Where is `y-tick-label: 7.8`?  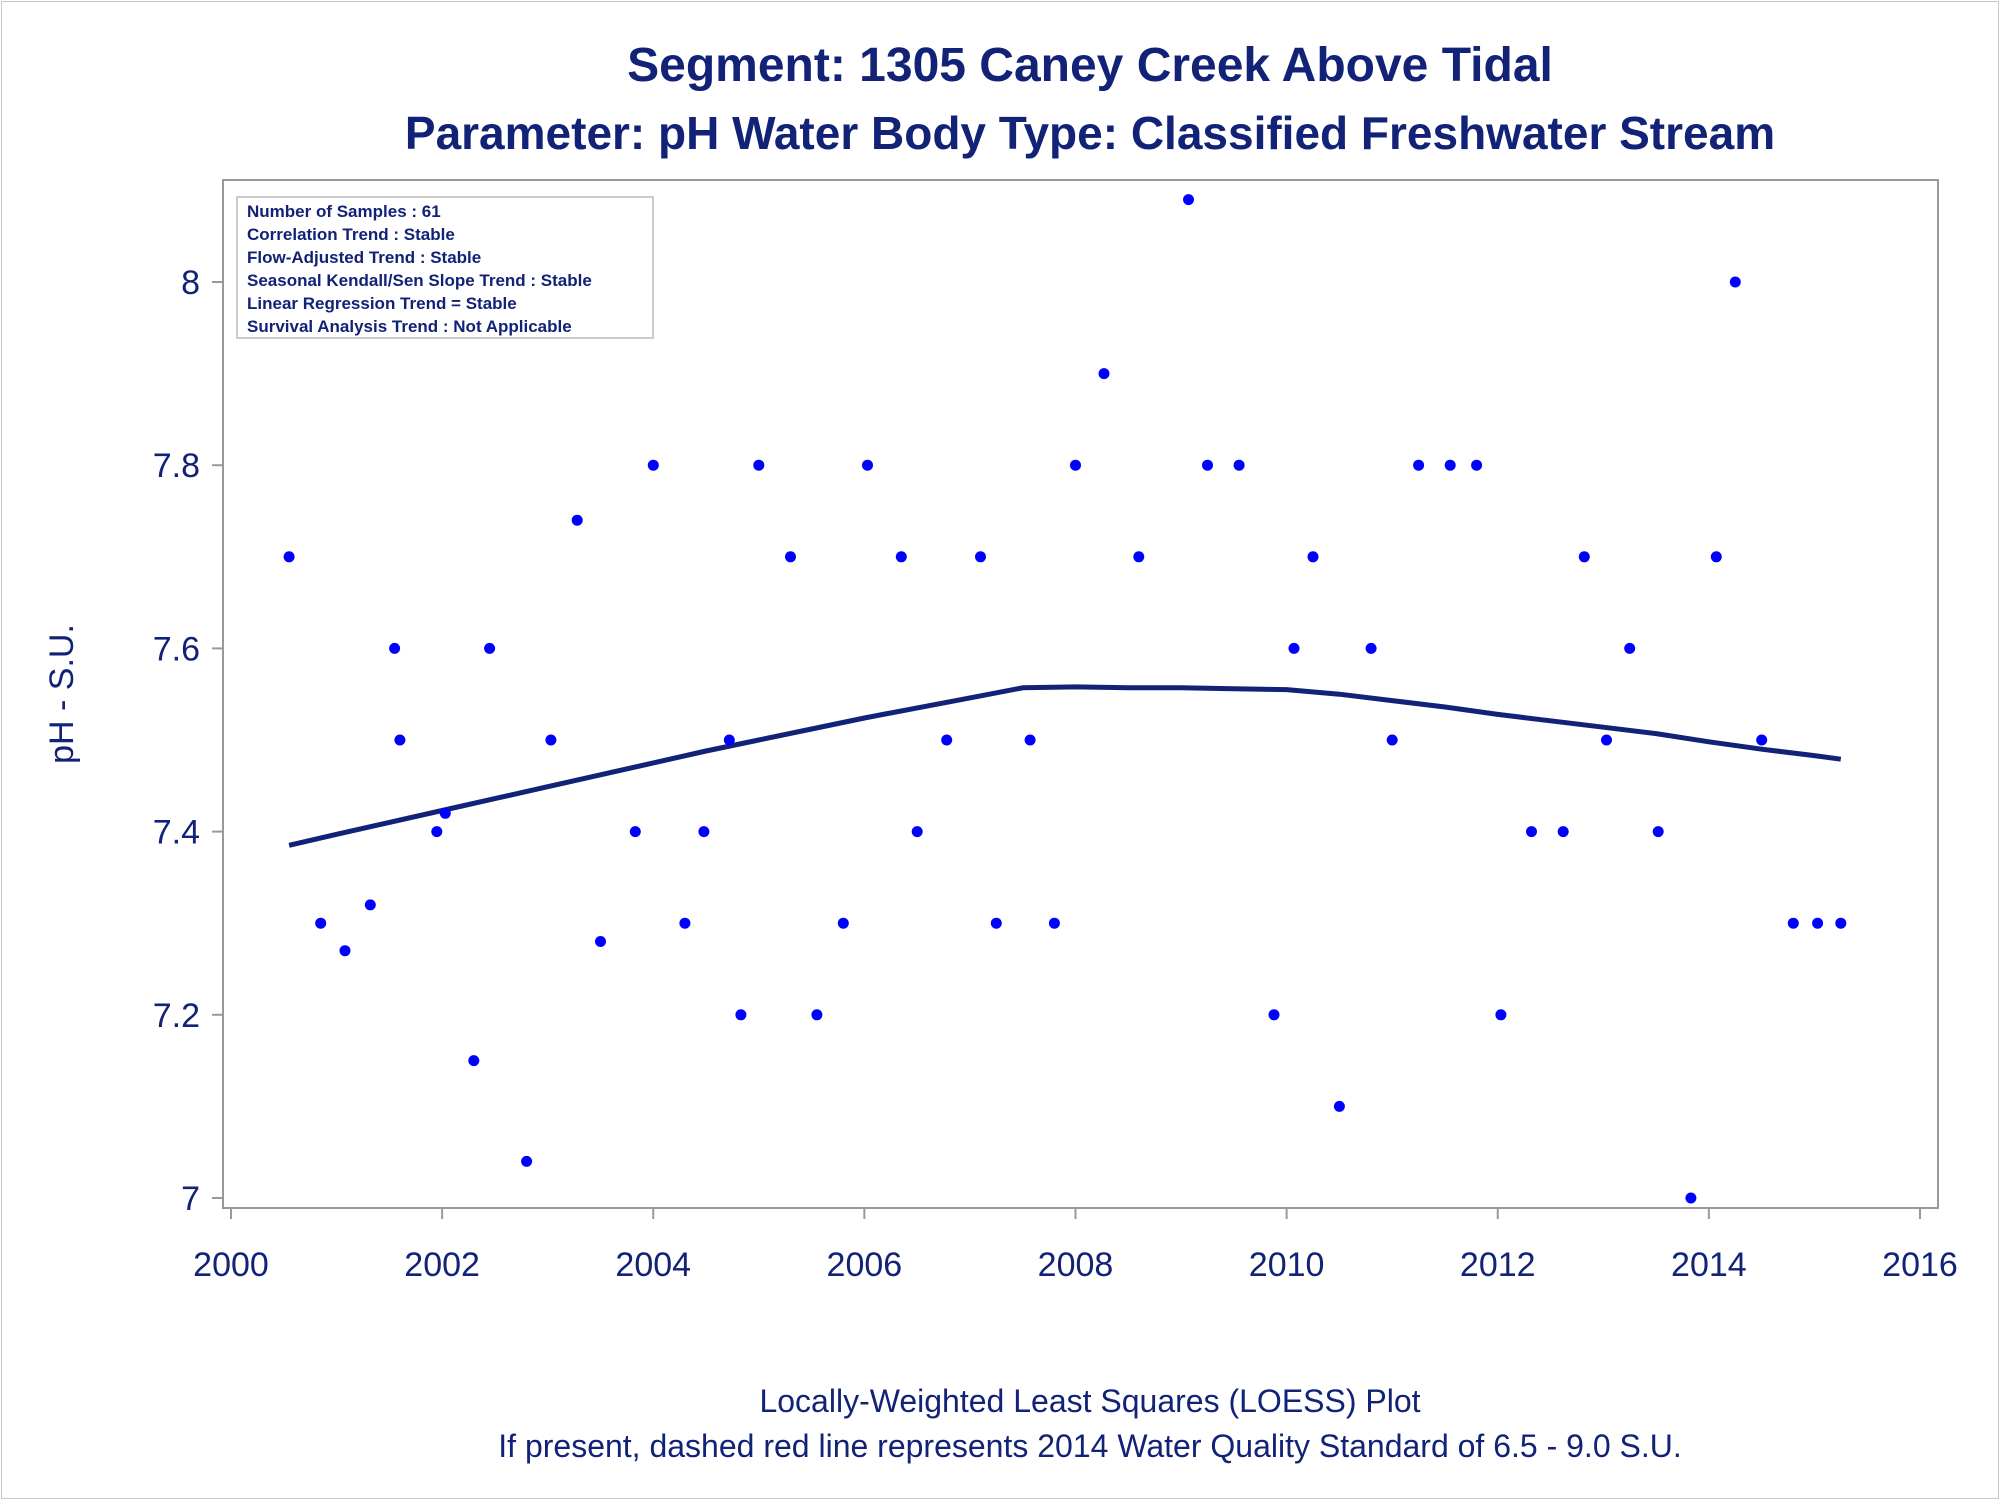
y-tick-label: 7.8 is located at coordinates (176, 466).